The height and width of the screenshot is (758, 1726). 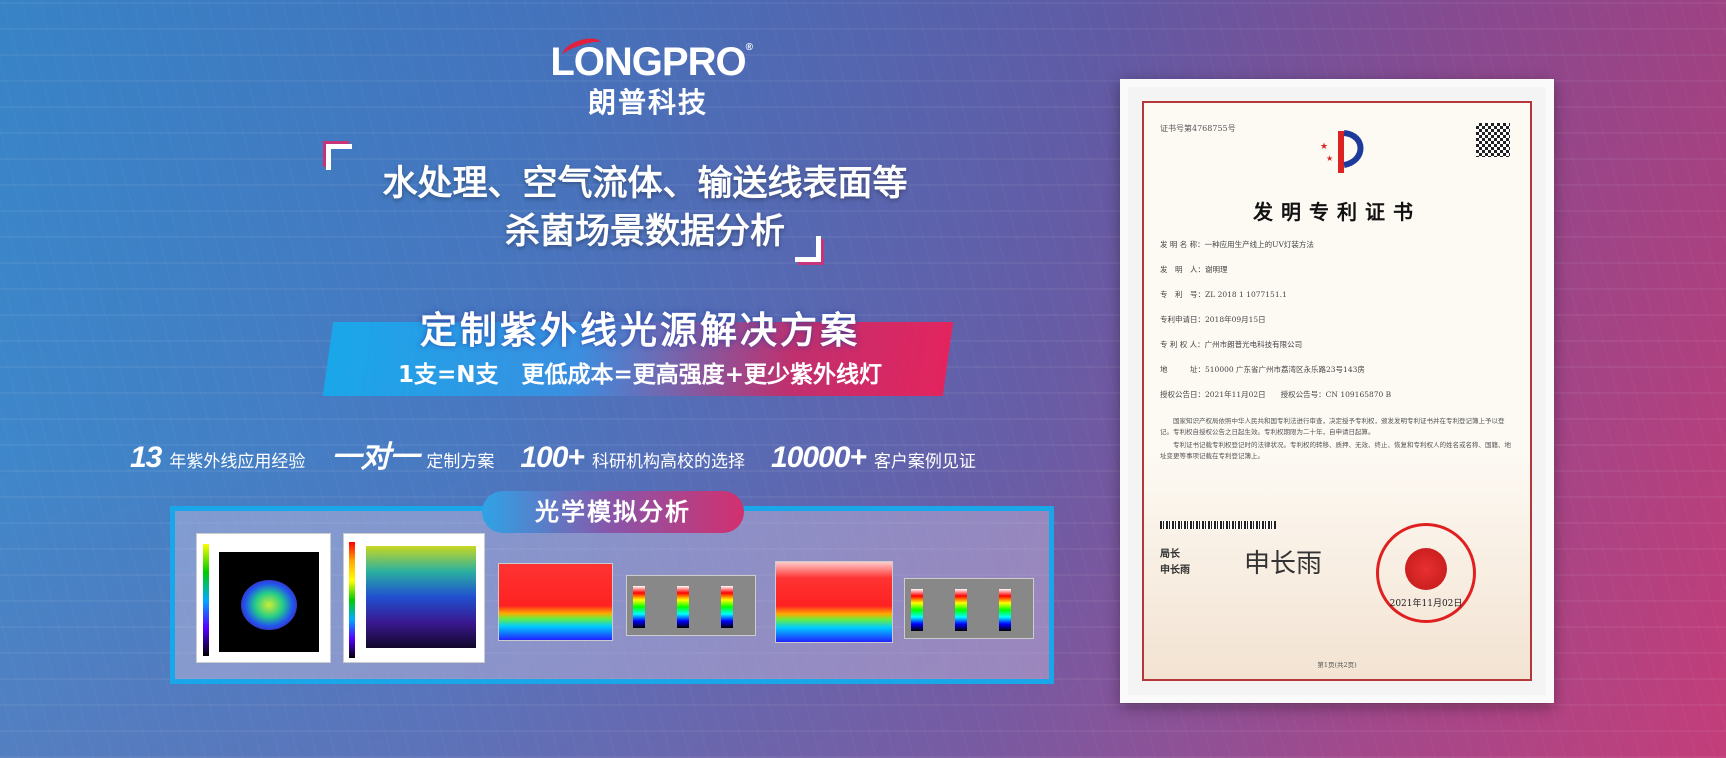 What do you see at coordinates (668, 462) in the screenshot?
I see `stat-label: 科研机构高校的选择` at bounding box center [668, 462].